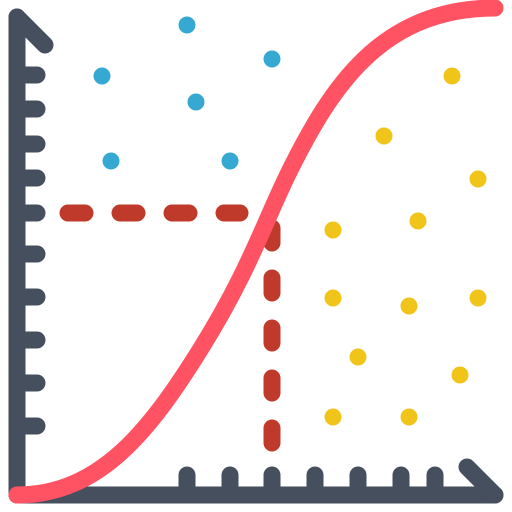 This screenshot has height=512, width=512. Describe the element at coordinates (481, 481) in the screenshot. I see `x-axis-arrow-icon` at that location.